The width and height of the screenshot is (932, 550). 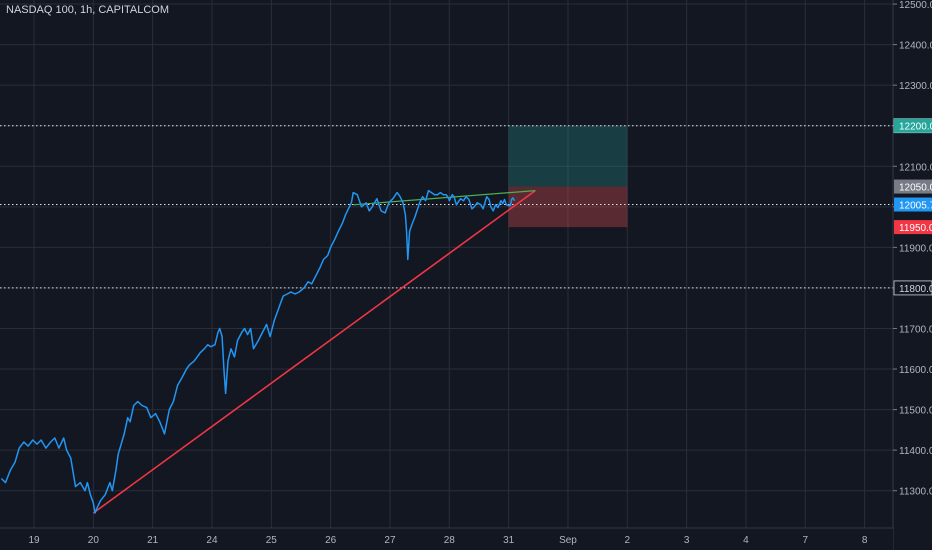 I want to click on time-tick-label: 2, so click(x=628, y=540).